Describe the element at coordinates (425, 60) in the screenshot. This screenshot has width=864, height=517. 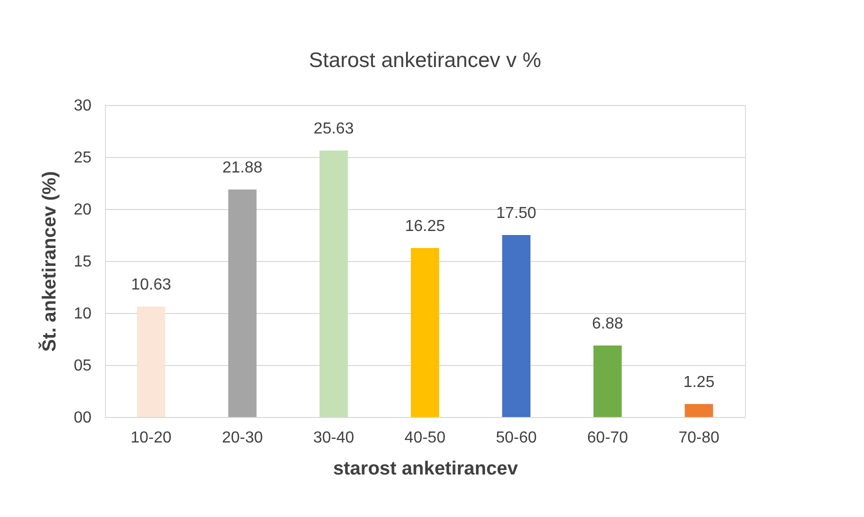
I see `chart-title: Starost anketirancev v %` at that location.